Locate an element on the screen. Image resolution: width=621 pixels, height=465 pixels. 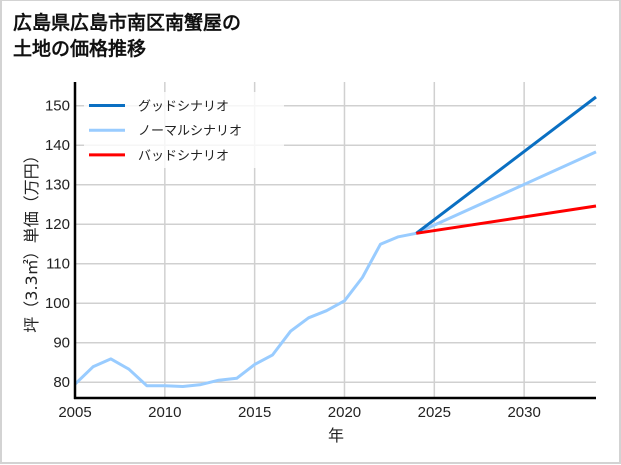
x-tick-label: 2015 is located at coordinates (254, 412).